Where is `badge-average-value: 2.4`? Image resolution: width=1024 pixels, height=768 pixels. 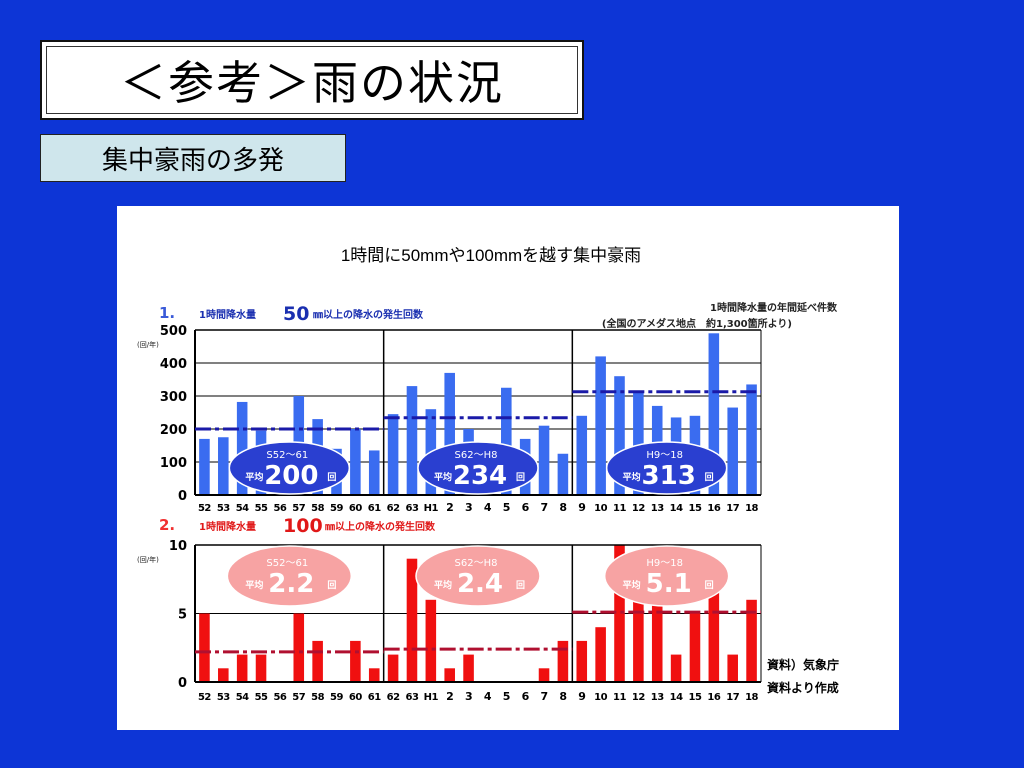 badge-average-value: 2.4 is located at coordinates (480, 584).